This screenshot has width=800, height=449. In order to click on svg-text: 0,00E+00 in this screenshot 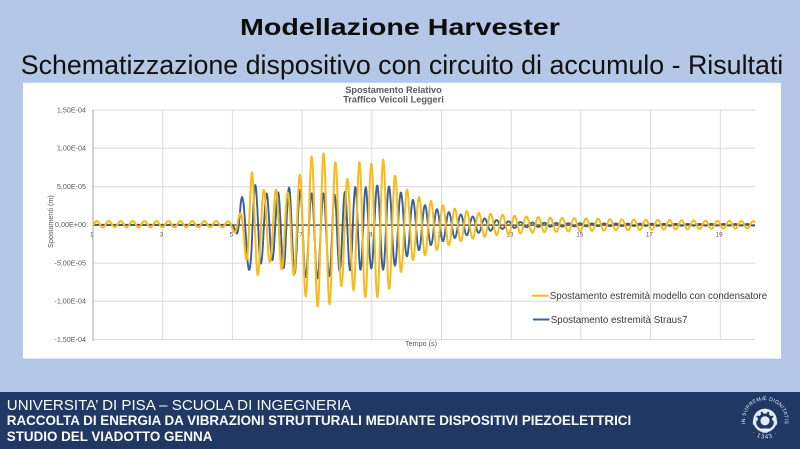, I will do `click(70, 224)`.